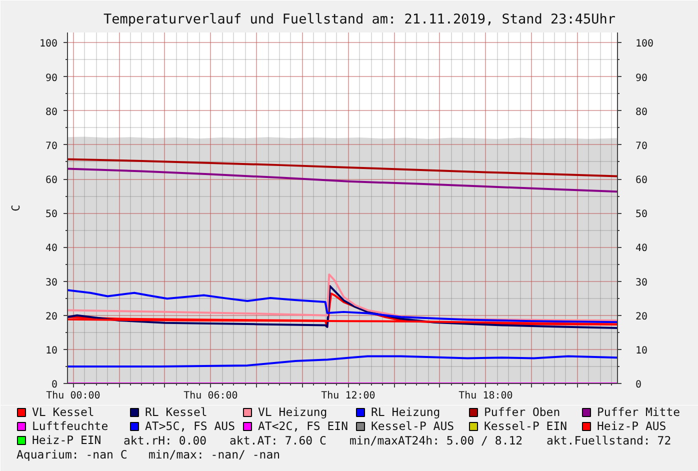 The width and height of the screenshot is (698, 471). Describe the element at coordinates (526, 426) in the screenshot. I see `legend-label: Kessel-P EIN` at that location.